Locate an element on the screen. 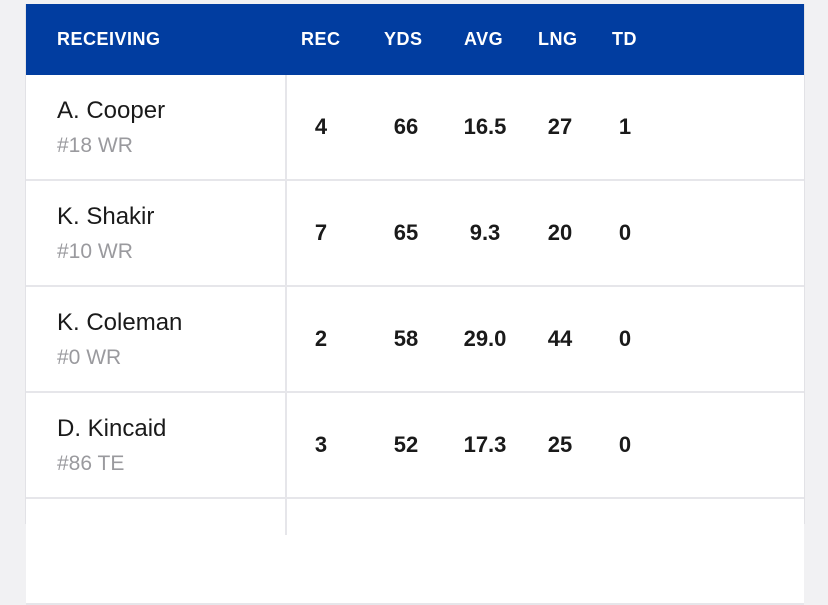 This screenshot has height=605, width=828. stat-rec: 4 is located at coordinates (321, 126).